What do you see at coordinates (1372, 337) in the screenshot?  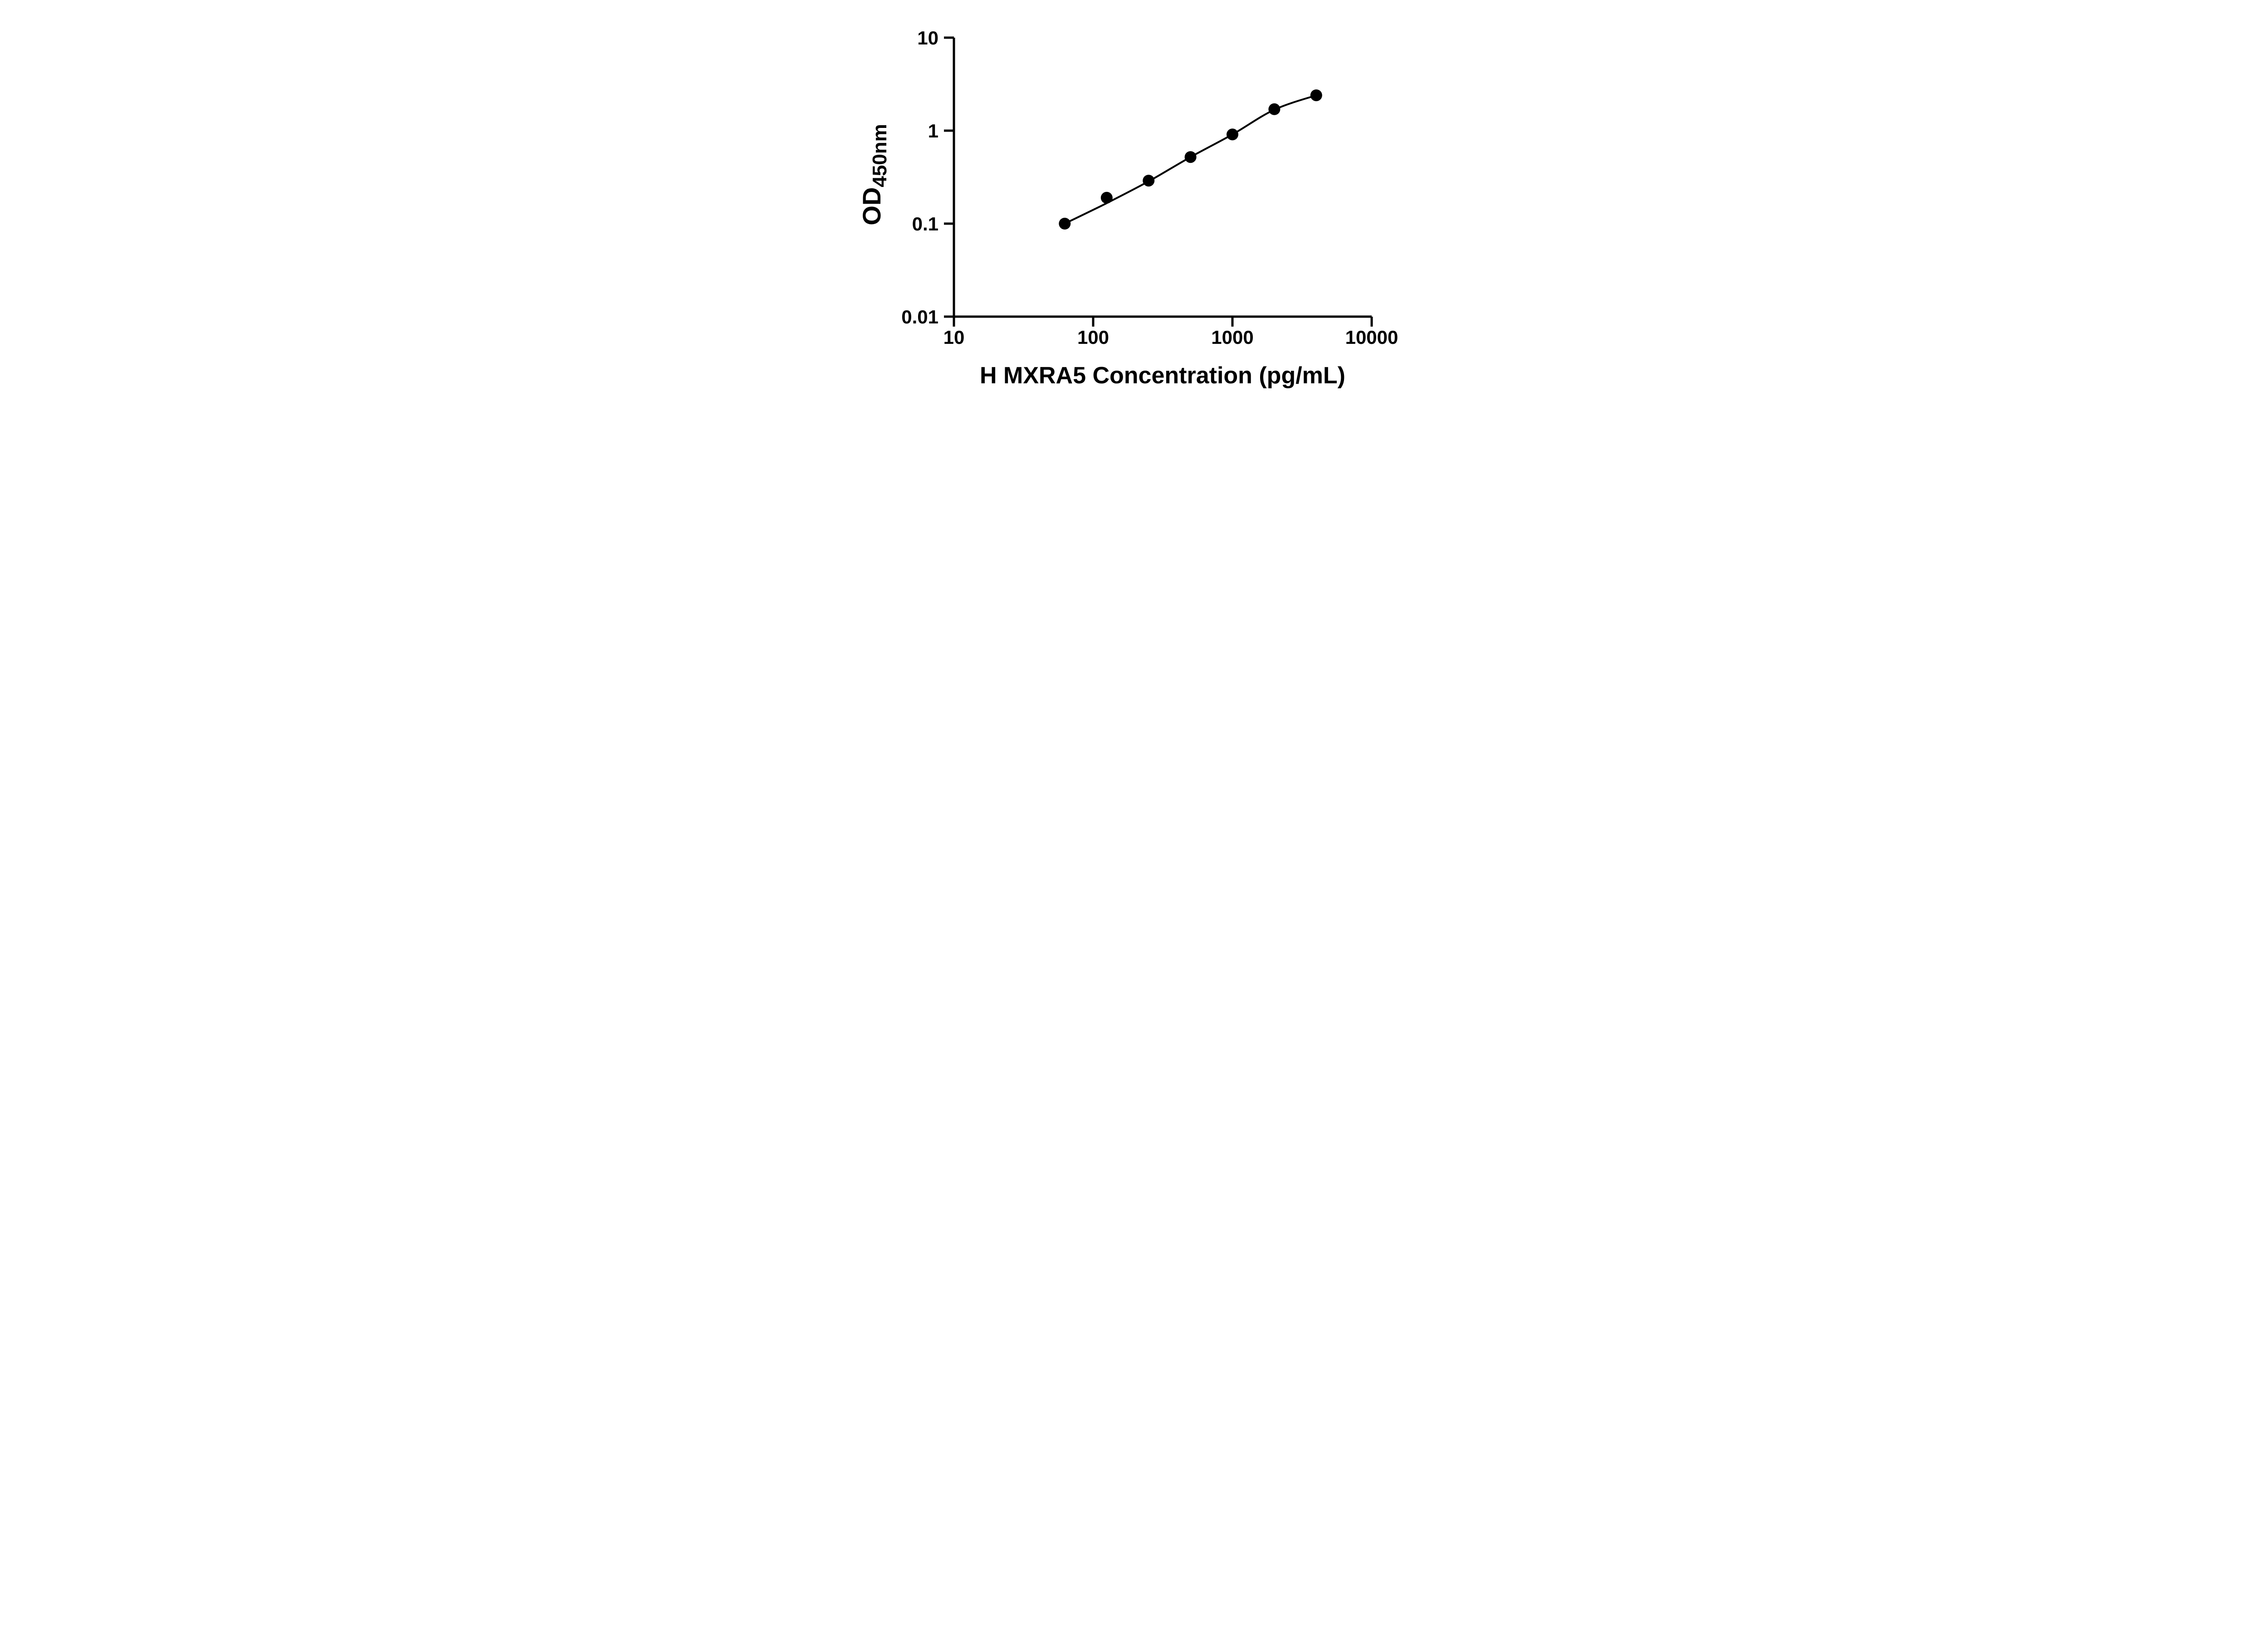 I see `x-tick-label: 10000` at bounding box center [1372, 337].